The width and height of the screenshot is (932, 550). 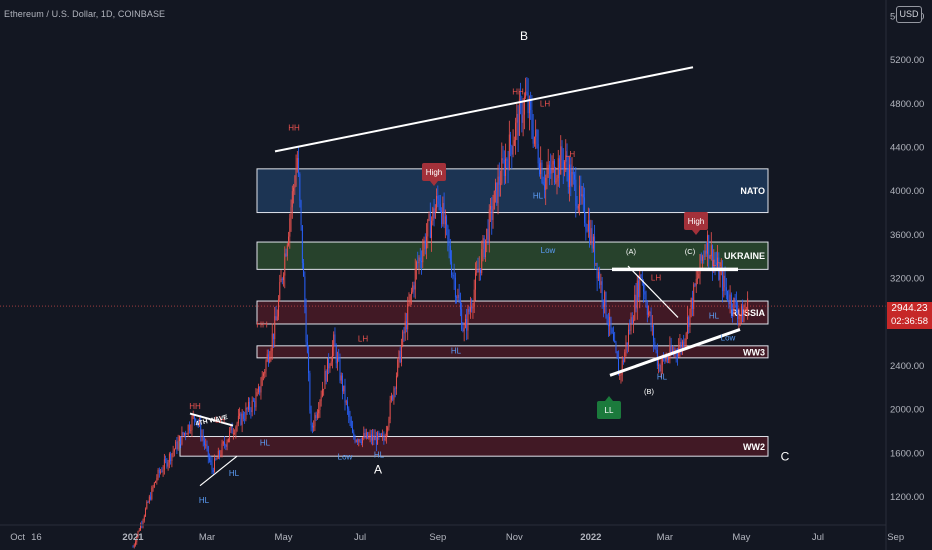 What do you see at coordinates (85, 14) in the screenshot?
I see `symbol-title: Ethereum / U.S. Dollar, 1D, COINBASE` at bounding box center [85, 14].